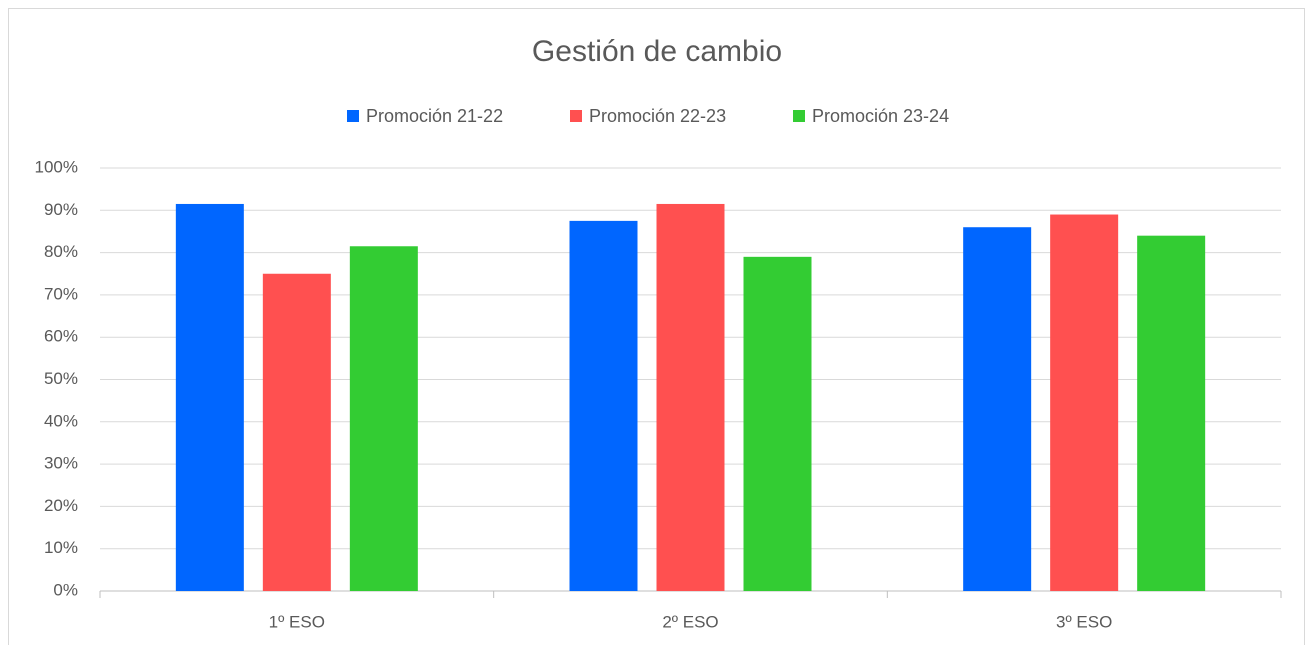 This screenshot has width=1313, height=645. Describe the element at coordinates (56, 166) in the screenshot. I see `y-tick-label: 100%` at that location.